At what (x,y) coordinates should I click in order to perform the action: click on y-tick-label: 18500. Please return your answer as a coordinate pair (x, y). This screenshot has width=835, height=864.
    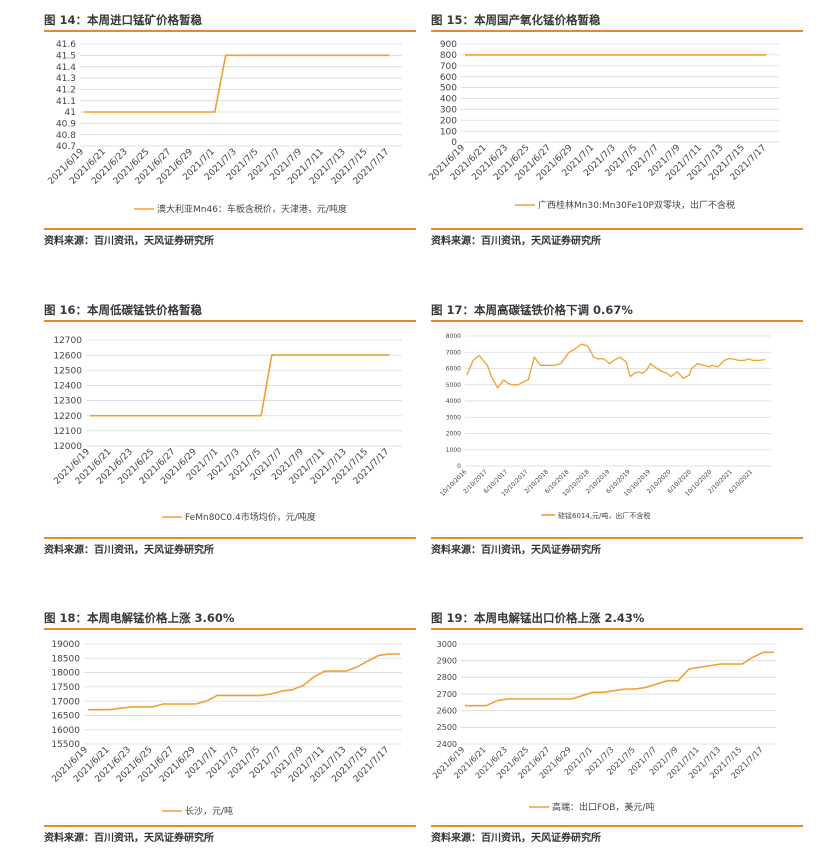
    Looking at the image, I should click on (65, 659).